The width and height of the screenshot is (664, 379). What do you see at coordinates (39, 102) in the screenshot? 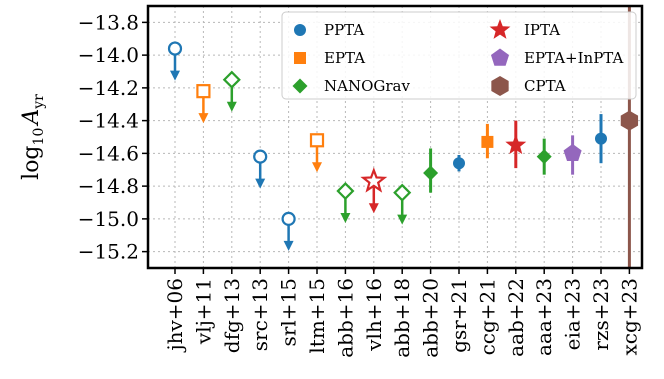
I see `y-axis-title-varsub: yr` at bounding box center [39, 102].